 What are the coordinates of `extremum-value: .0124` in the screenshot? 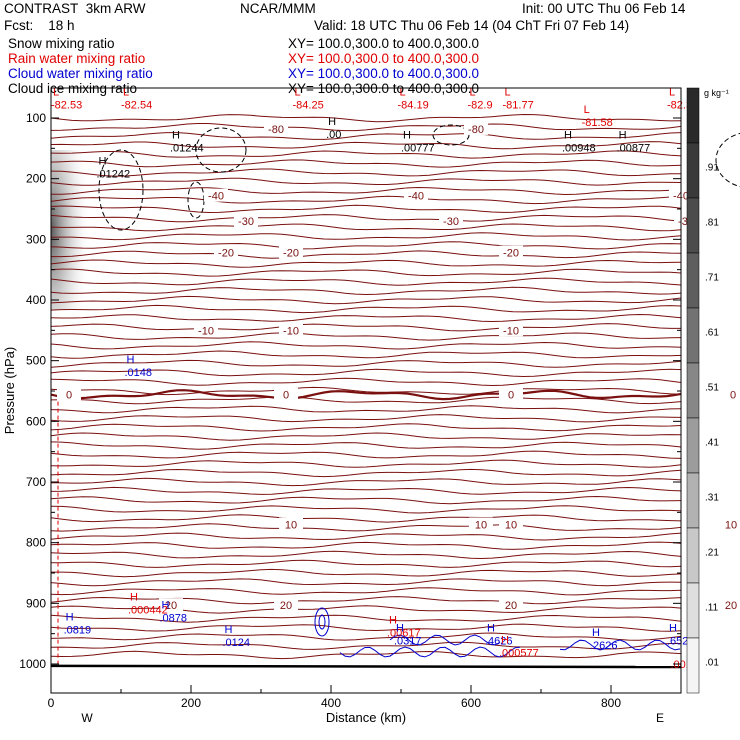 It's located at (237, 643).